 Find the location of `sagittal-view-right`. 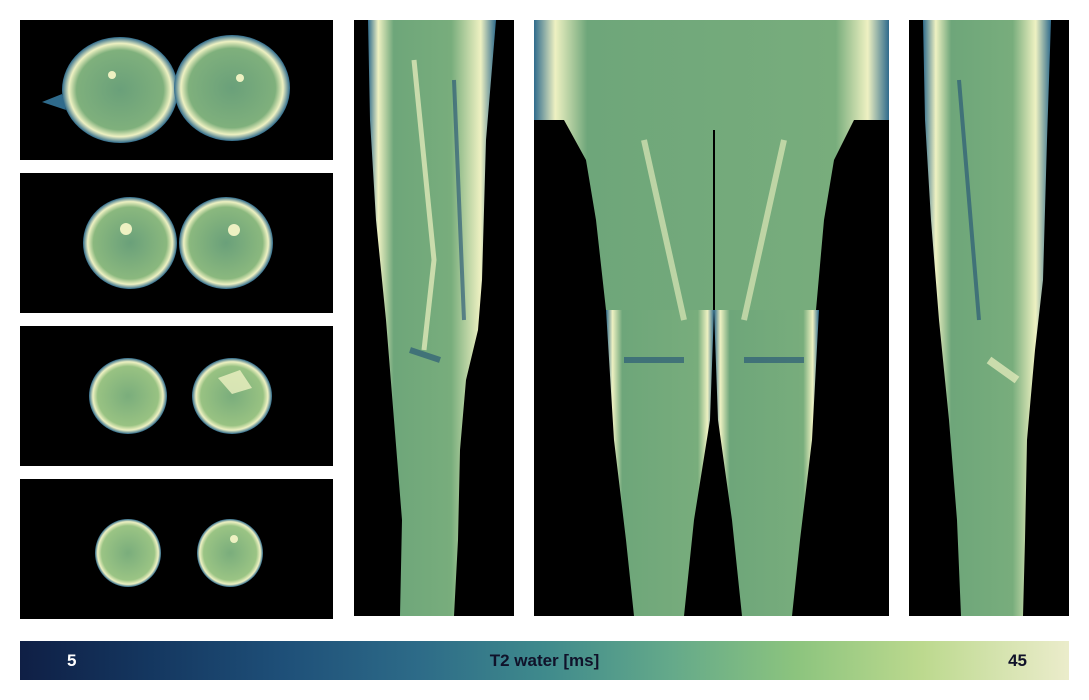

sagittal-view-right is located at coordinates (989, 318).